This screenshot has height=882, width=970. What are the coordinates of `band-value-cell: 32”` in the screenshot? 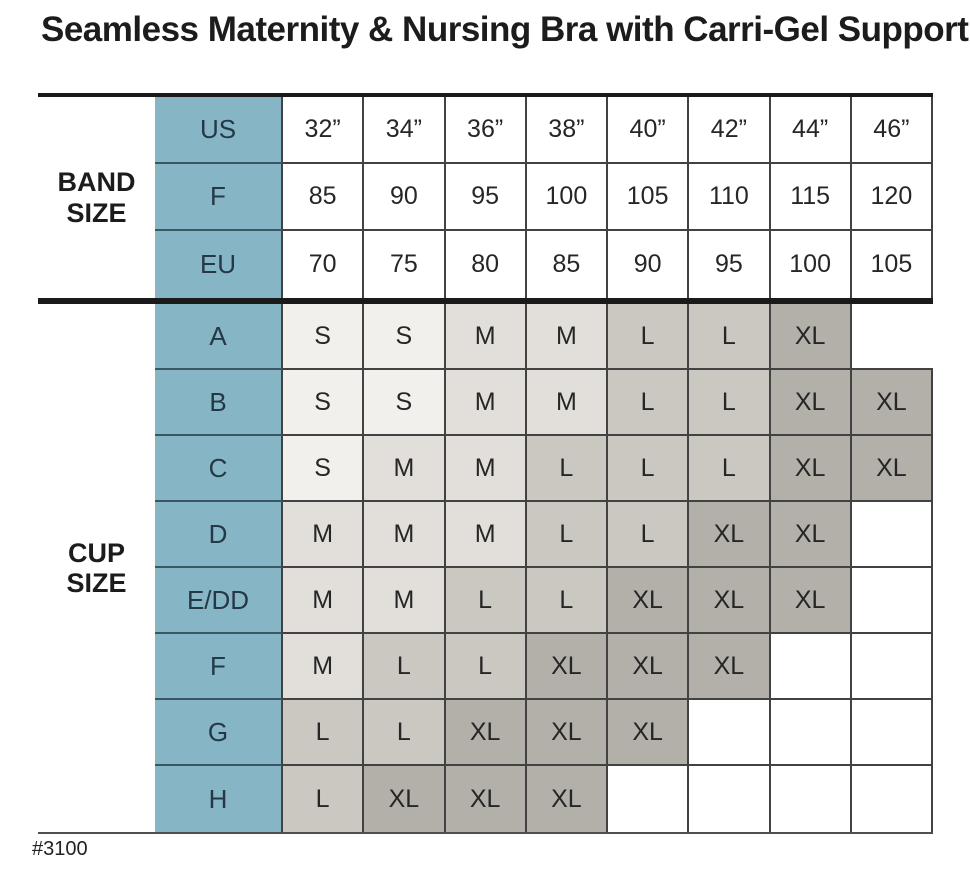 It's located at (324, 130).